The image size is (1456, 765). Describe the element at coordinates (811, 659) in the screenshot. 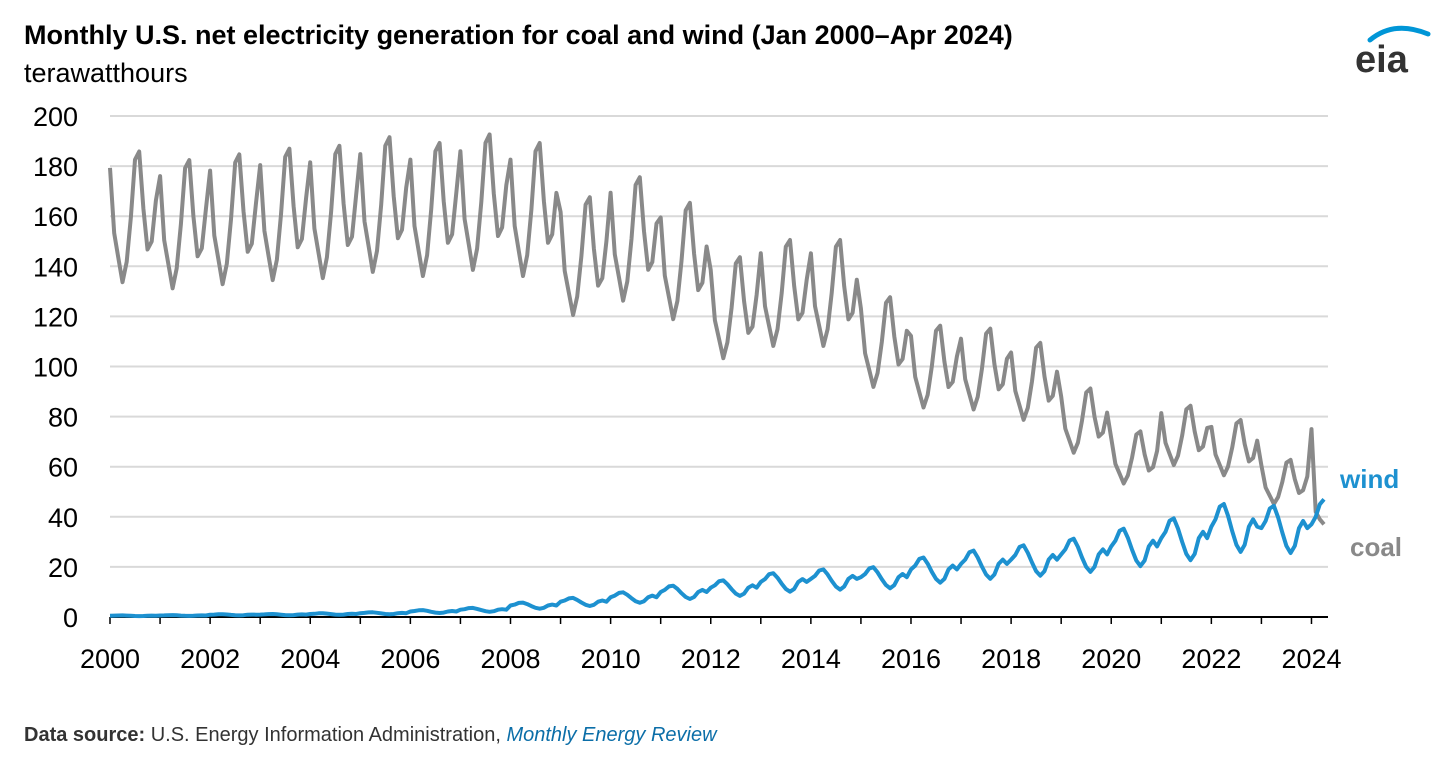

I see `x-tick-label-2014: 2014` at that location.